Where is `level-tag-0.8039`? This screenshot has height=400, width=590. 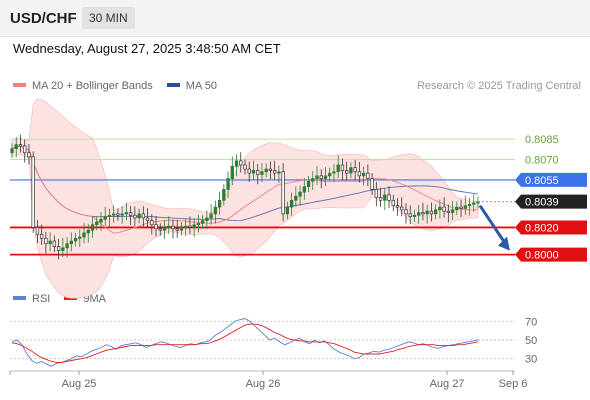 level-tag-0.8039 is located at coordinates (551, 201).